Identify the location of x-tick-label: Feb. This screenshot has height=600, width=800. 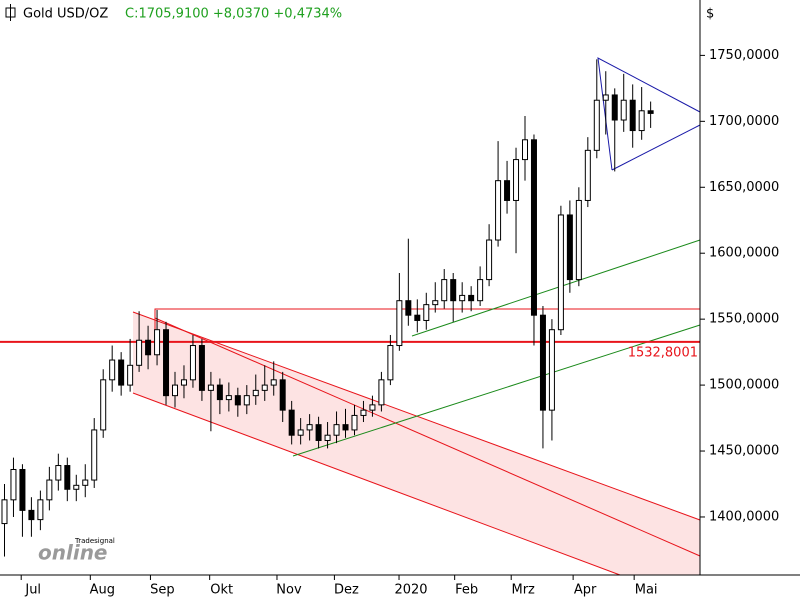
(466, 590).